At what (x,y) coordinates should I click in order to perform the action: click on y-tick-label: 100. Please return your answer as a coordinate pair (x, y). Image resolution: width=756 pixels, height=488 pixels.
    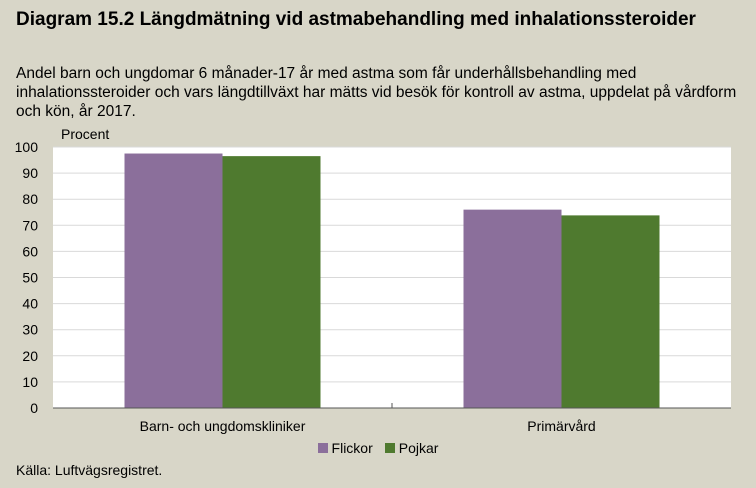
    Looking at the image, I should click on (27, 147).